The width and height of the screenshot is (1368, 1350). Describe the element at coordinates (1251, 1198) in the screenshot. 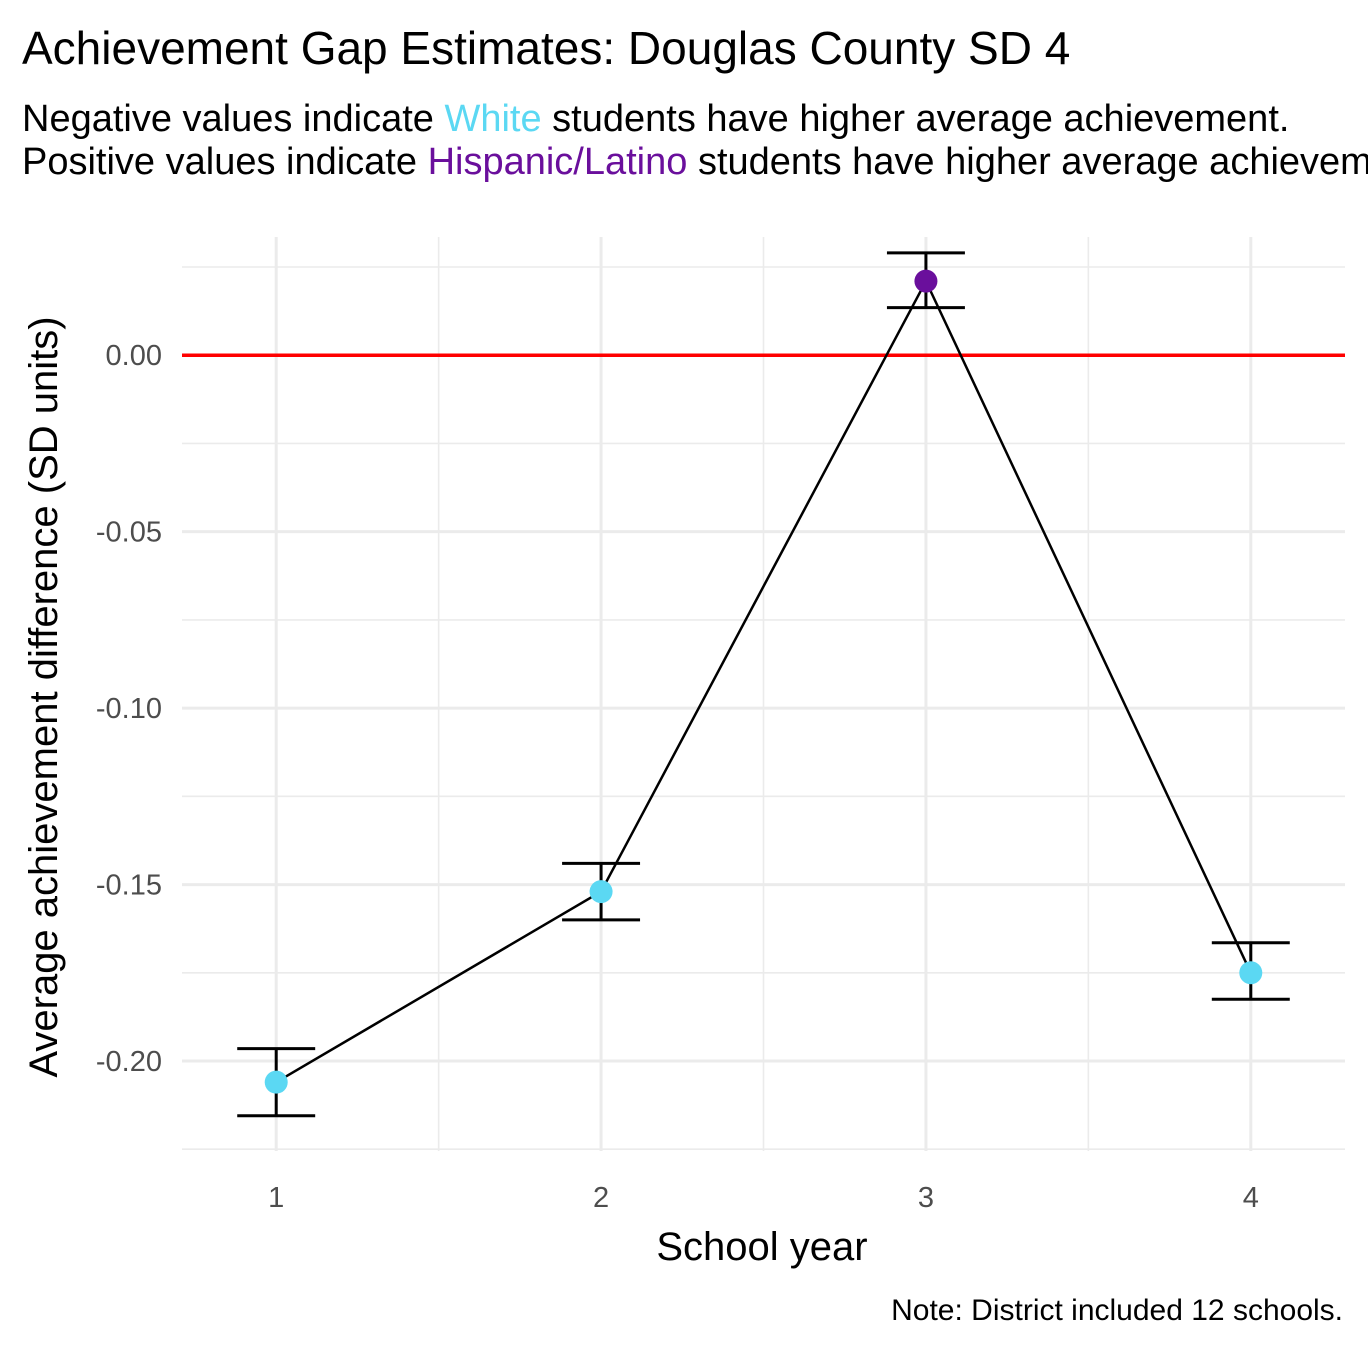

I see `x-tick-label: 4` at that location.